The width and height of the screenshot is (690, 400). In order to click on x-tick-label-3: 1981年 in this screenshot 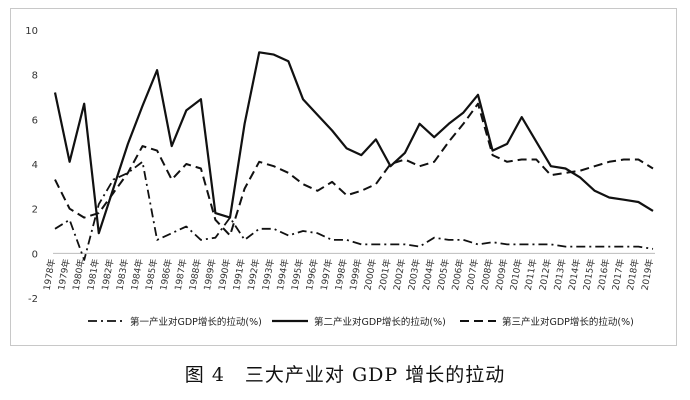, I will do `click(92, 275)`.